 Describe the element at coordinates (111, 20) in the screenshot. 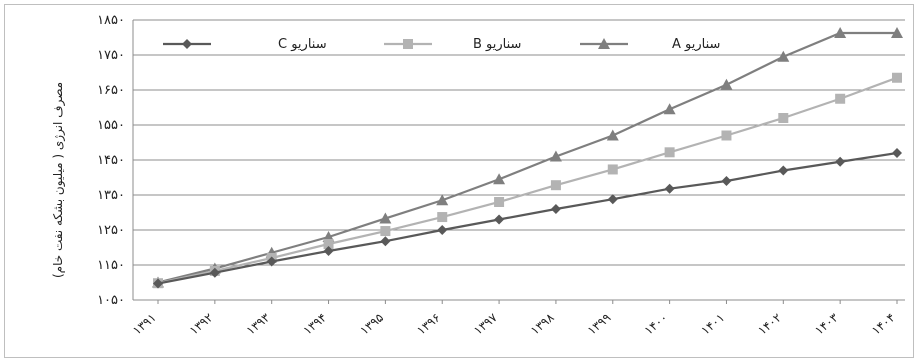

I see `y-tick-label: ۱۸۵۰` at that location.